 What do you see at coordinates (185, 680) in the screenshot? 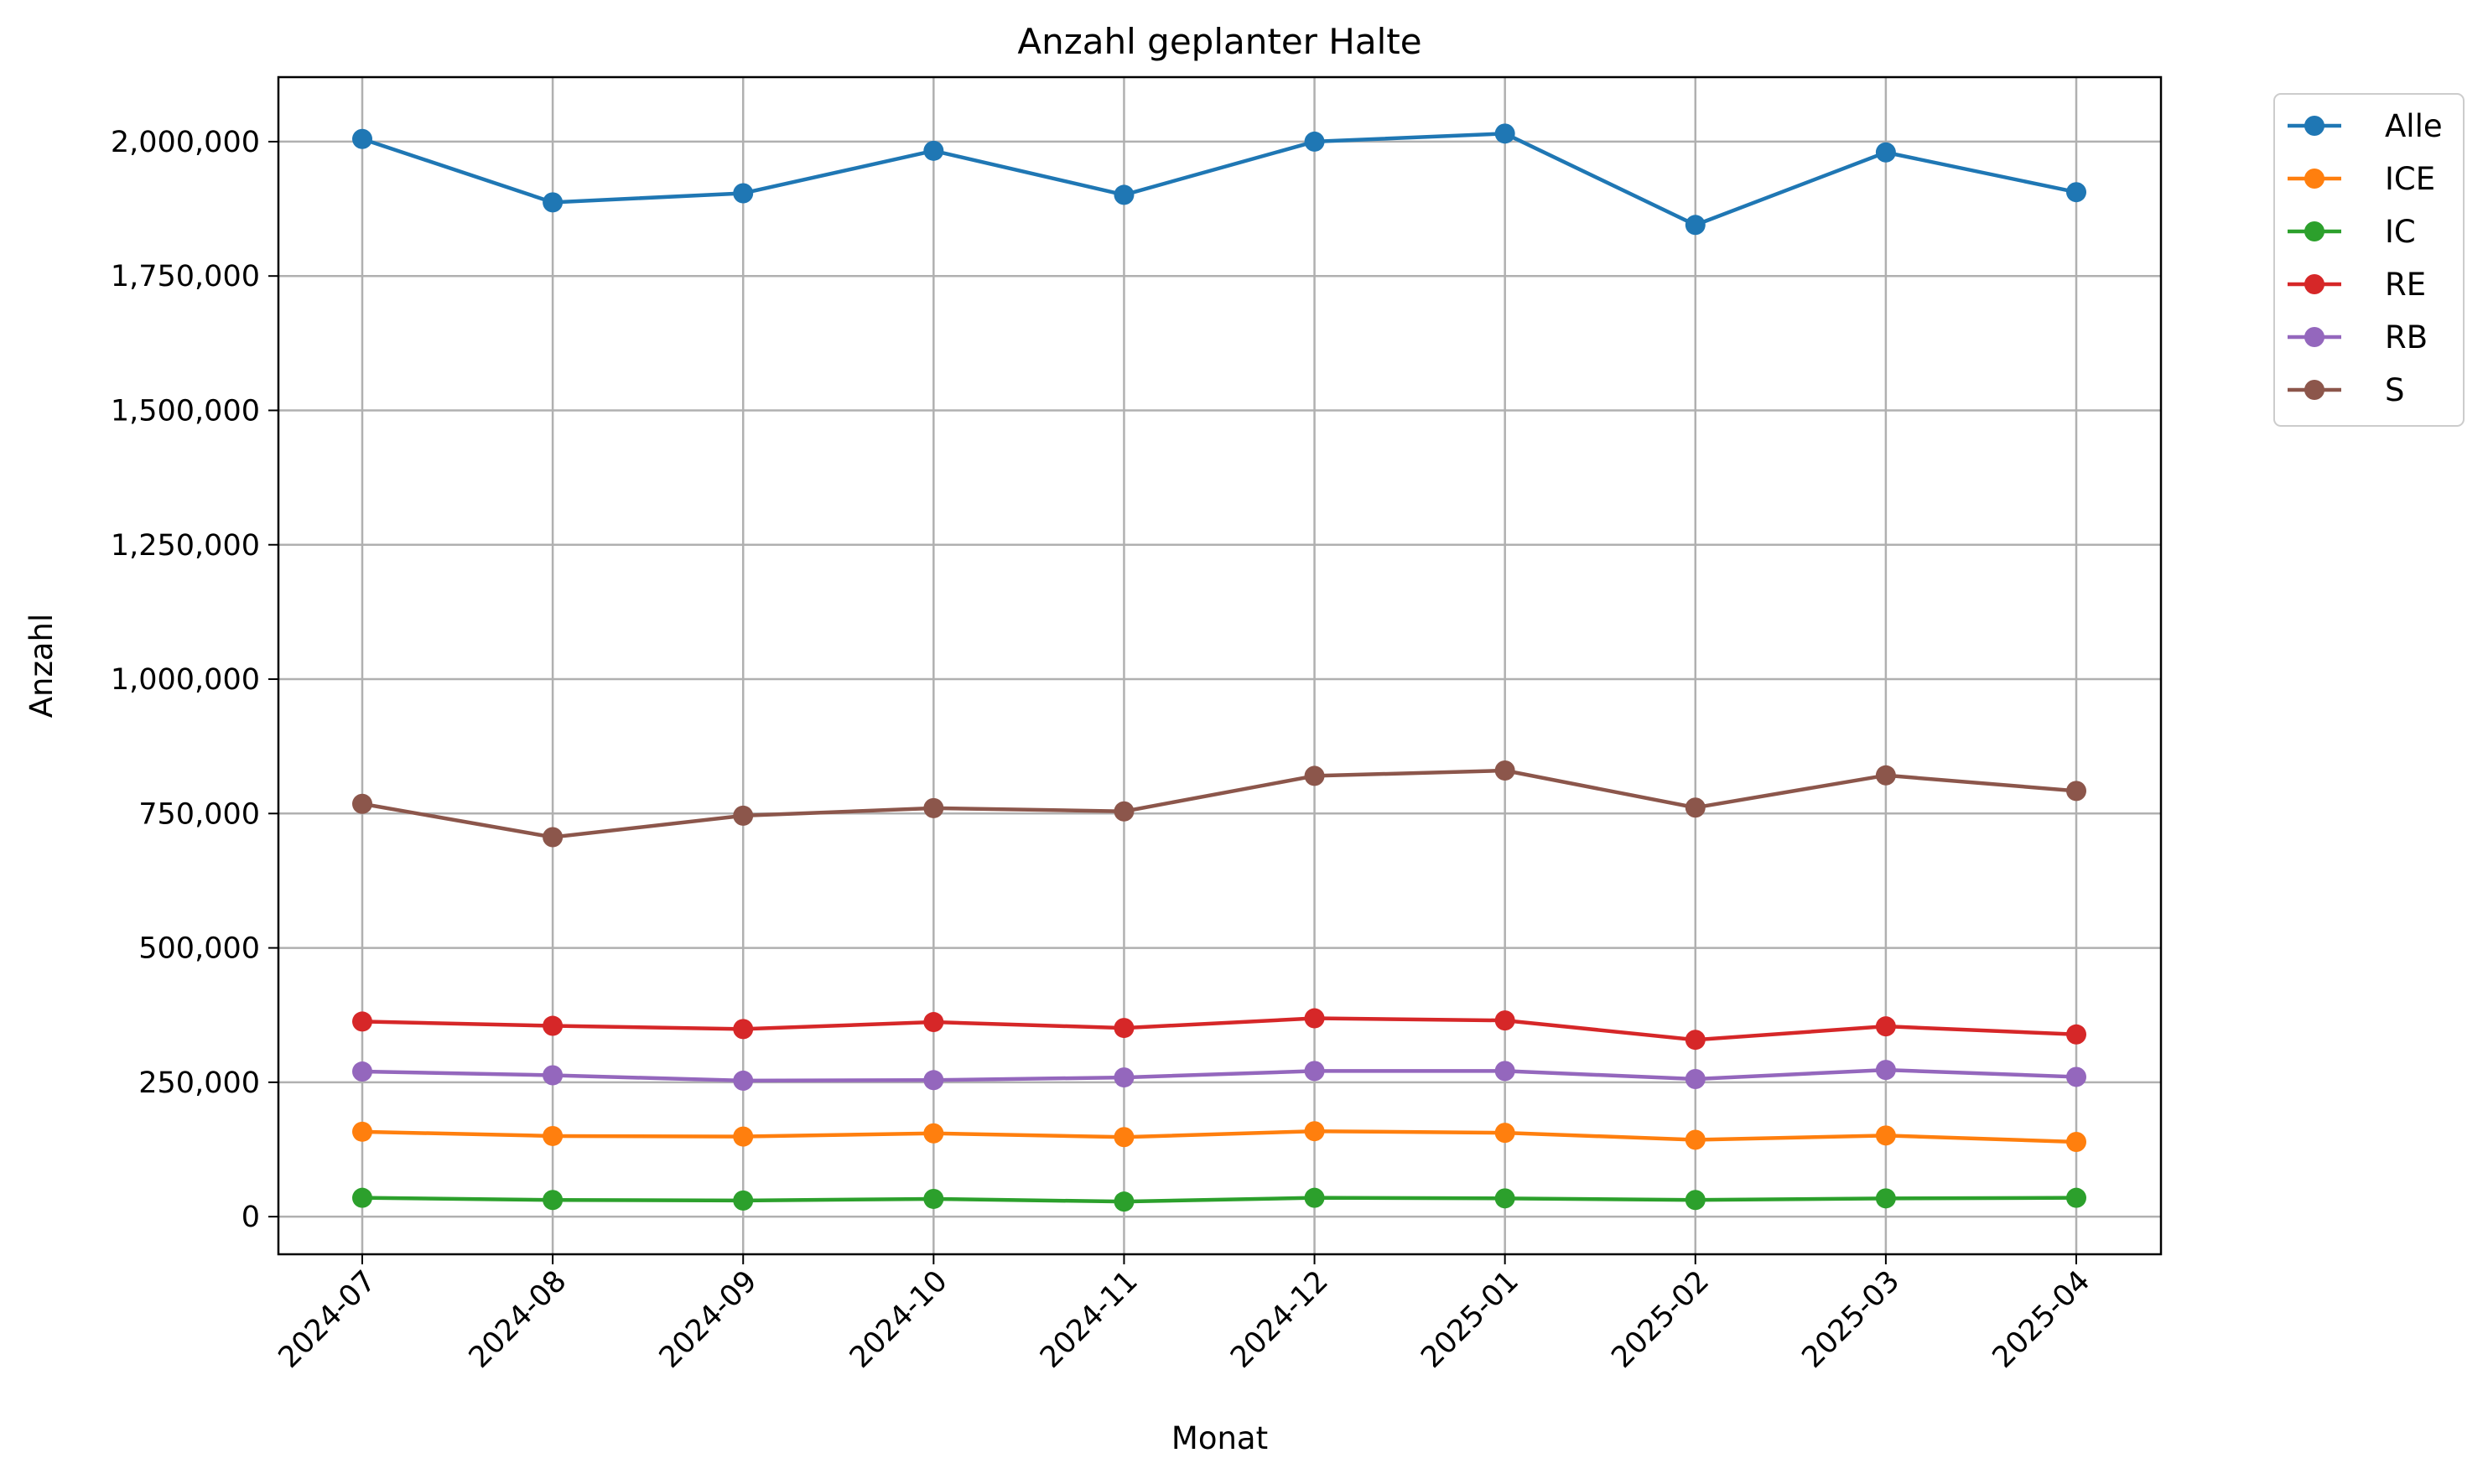
I see `y-tick-label: 1,000,000` at bounding box center [185, 680].